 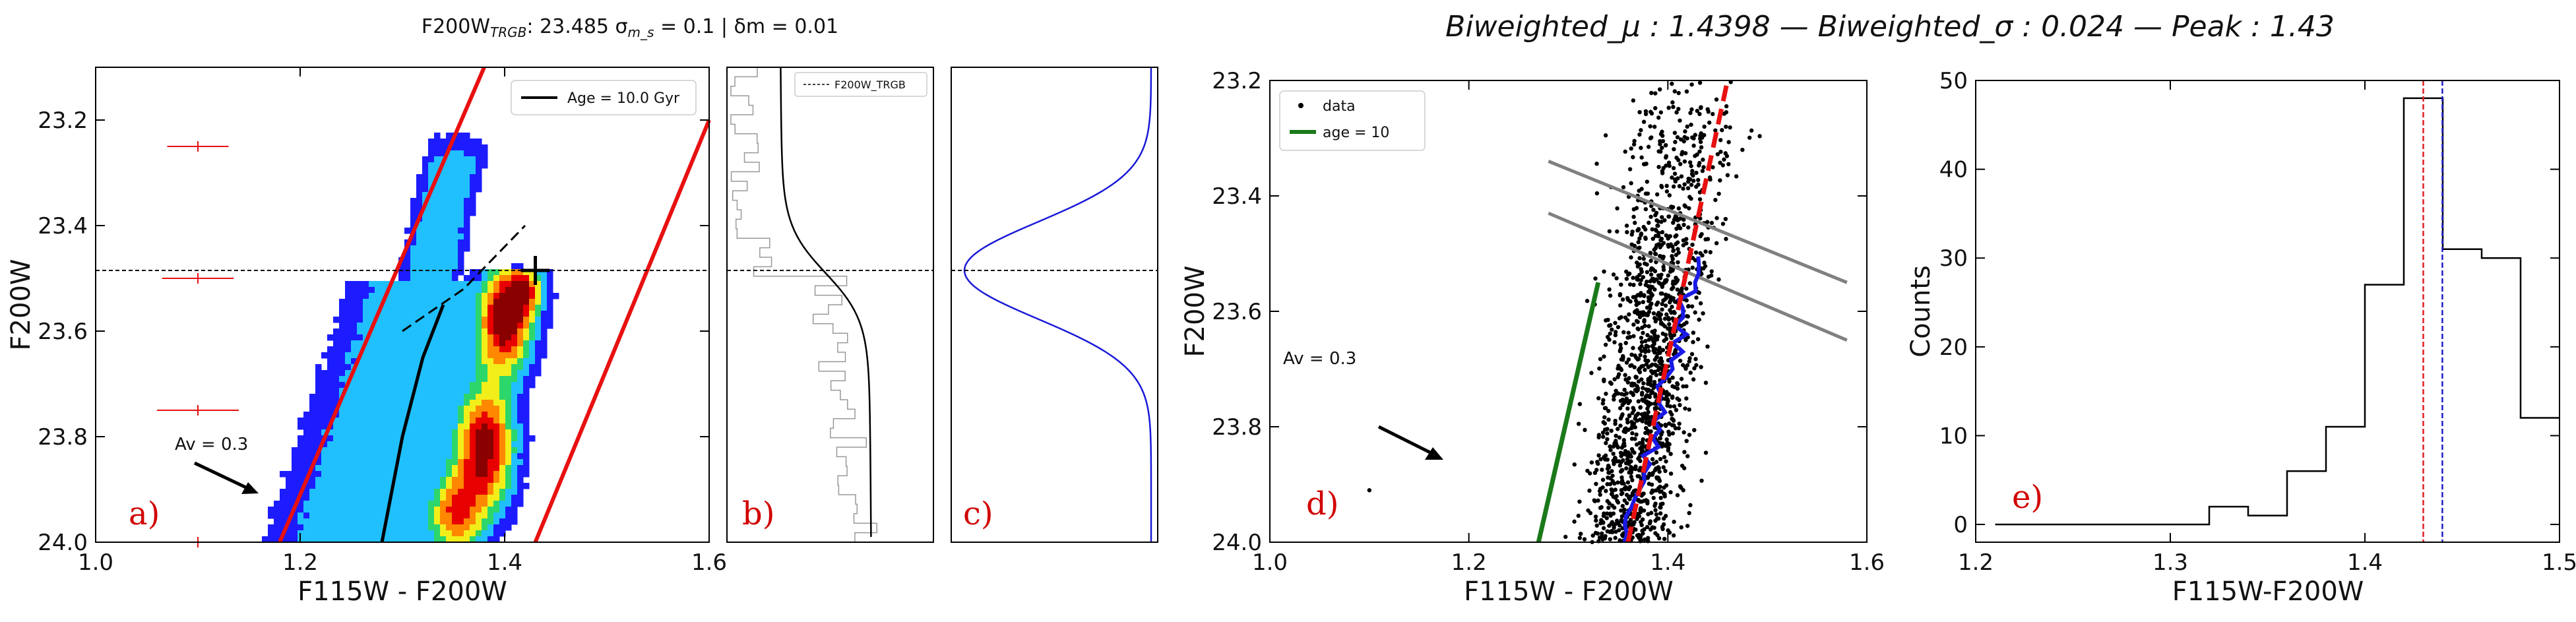 I want to click on selection-boundary-line, so click(x=622, y=331).